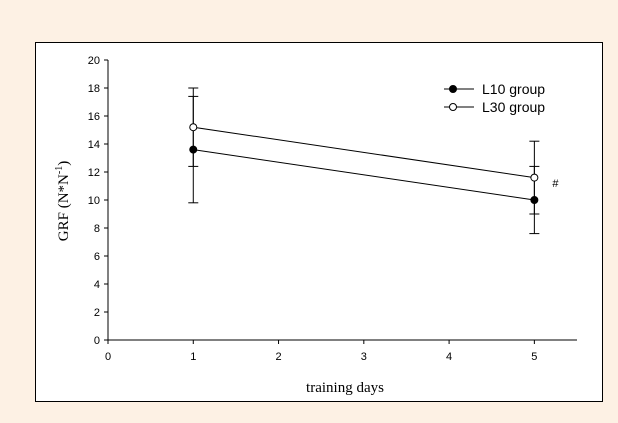 The width and height of the screenshot is (618, 423). I want to click on y-tick-label: 10, so click(94, 201).